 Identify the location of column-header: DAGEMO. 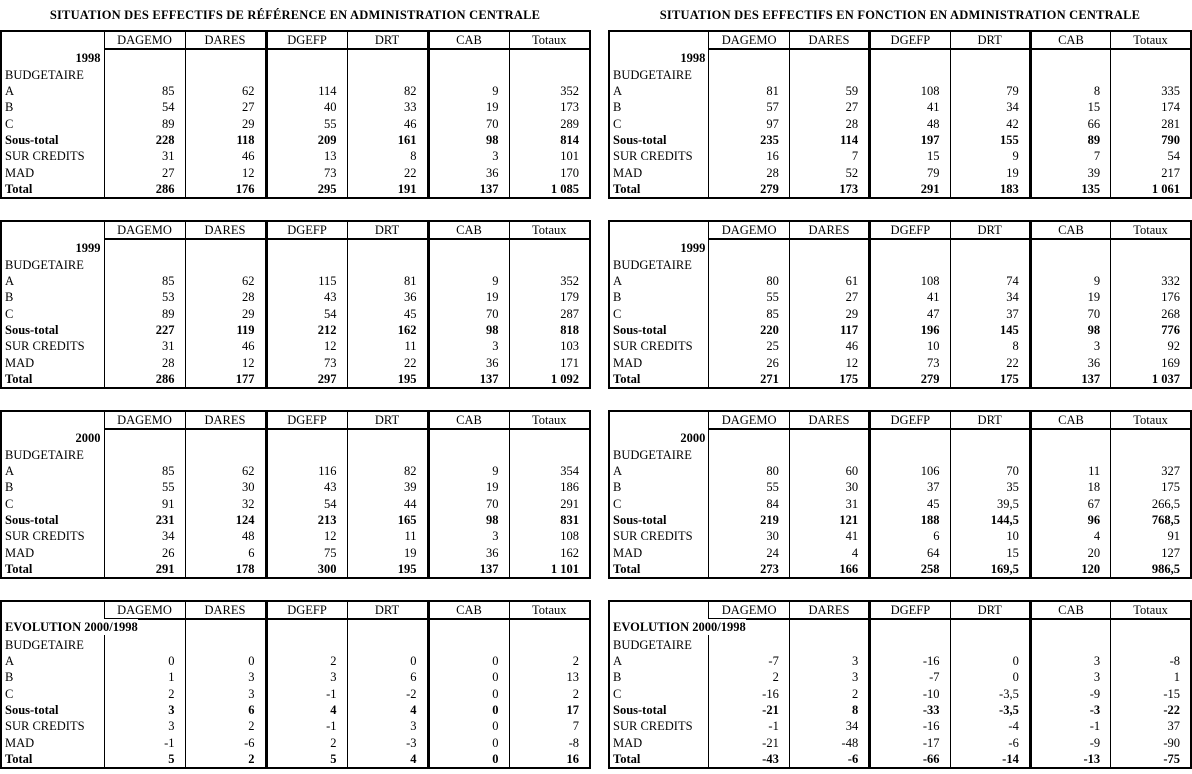
(144, 41).